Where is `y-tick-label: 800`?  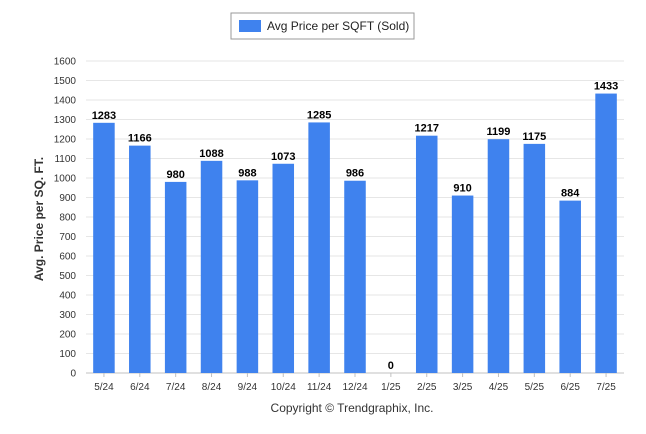 y-tick-label: 800 is located at coordinates (67, 218).